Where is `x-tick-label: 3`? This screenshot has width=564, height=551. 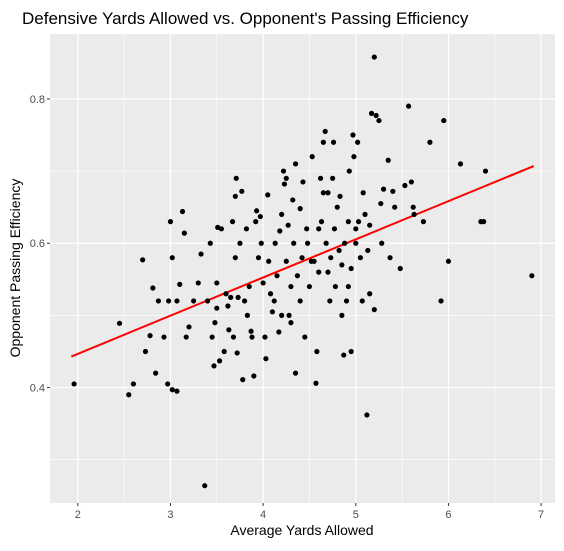 x-tick-label: 3 is located at coordinates (170, 515).